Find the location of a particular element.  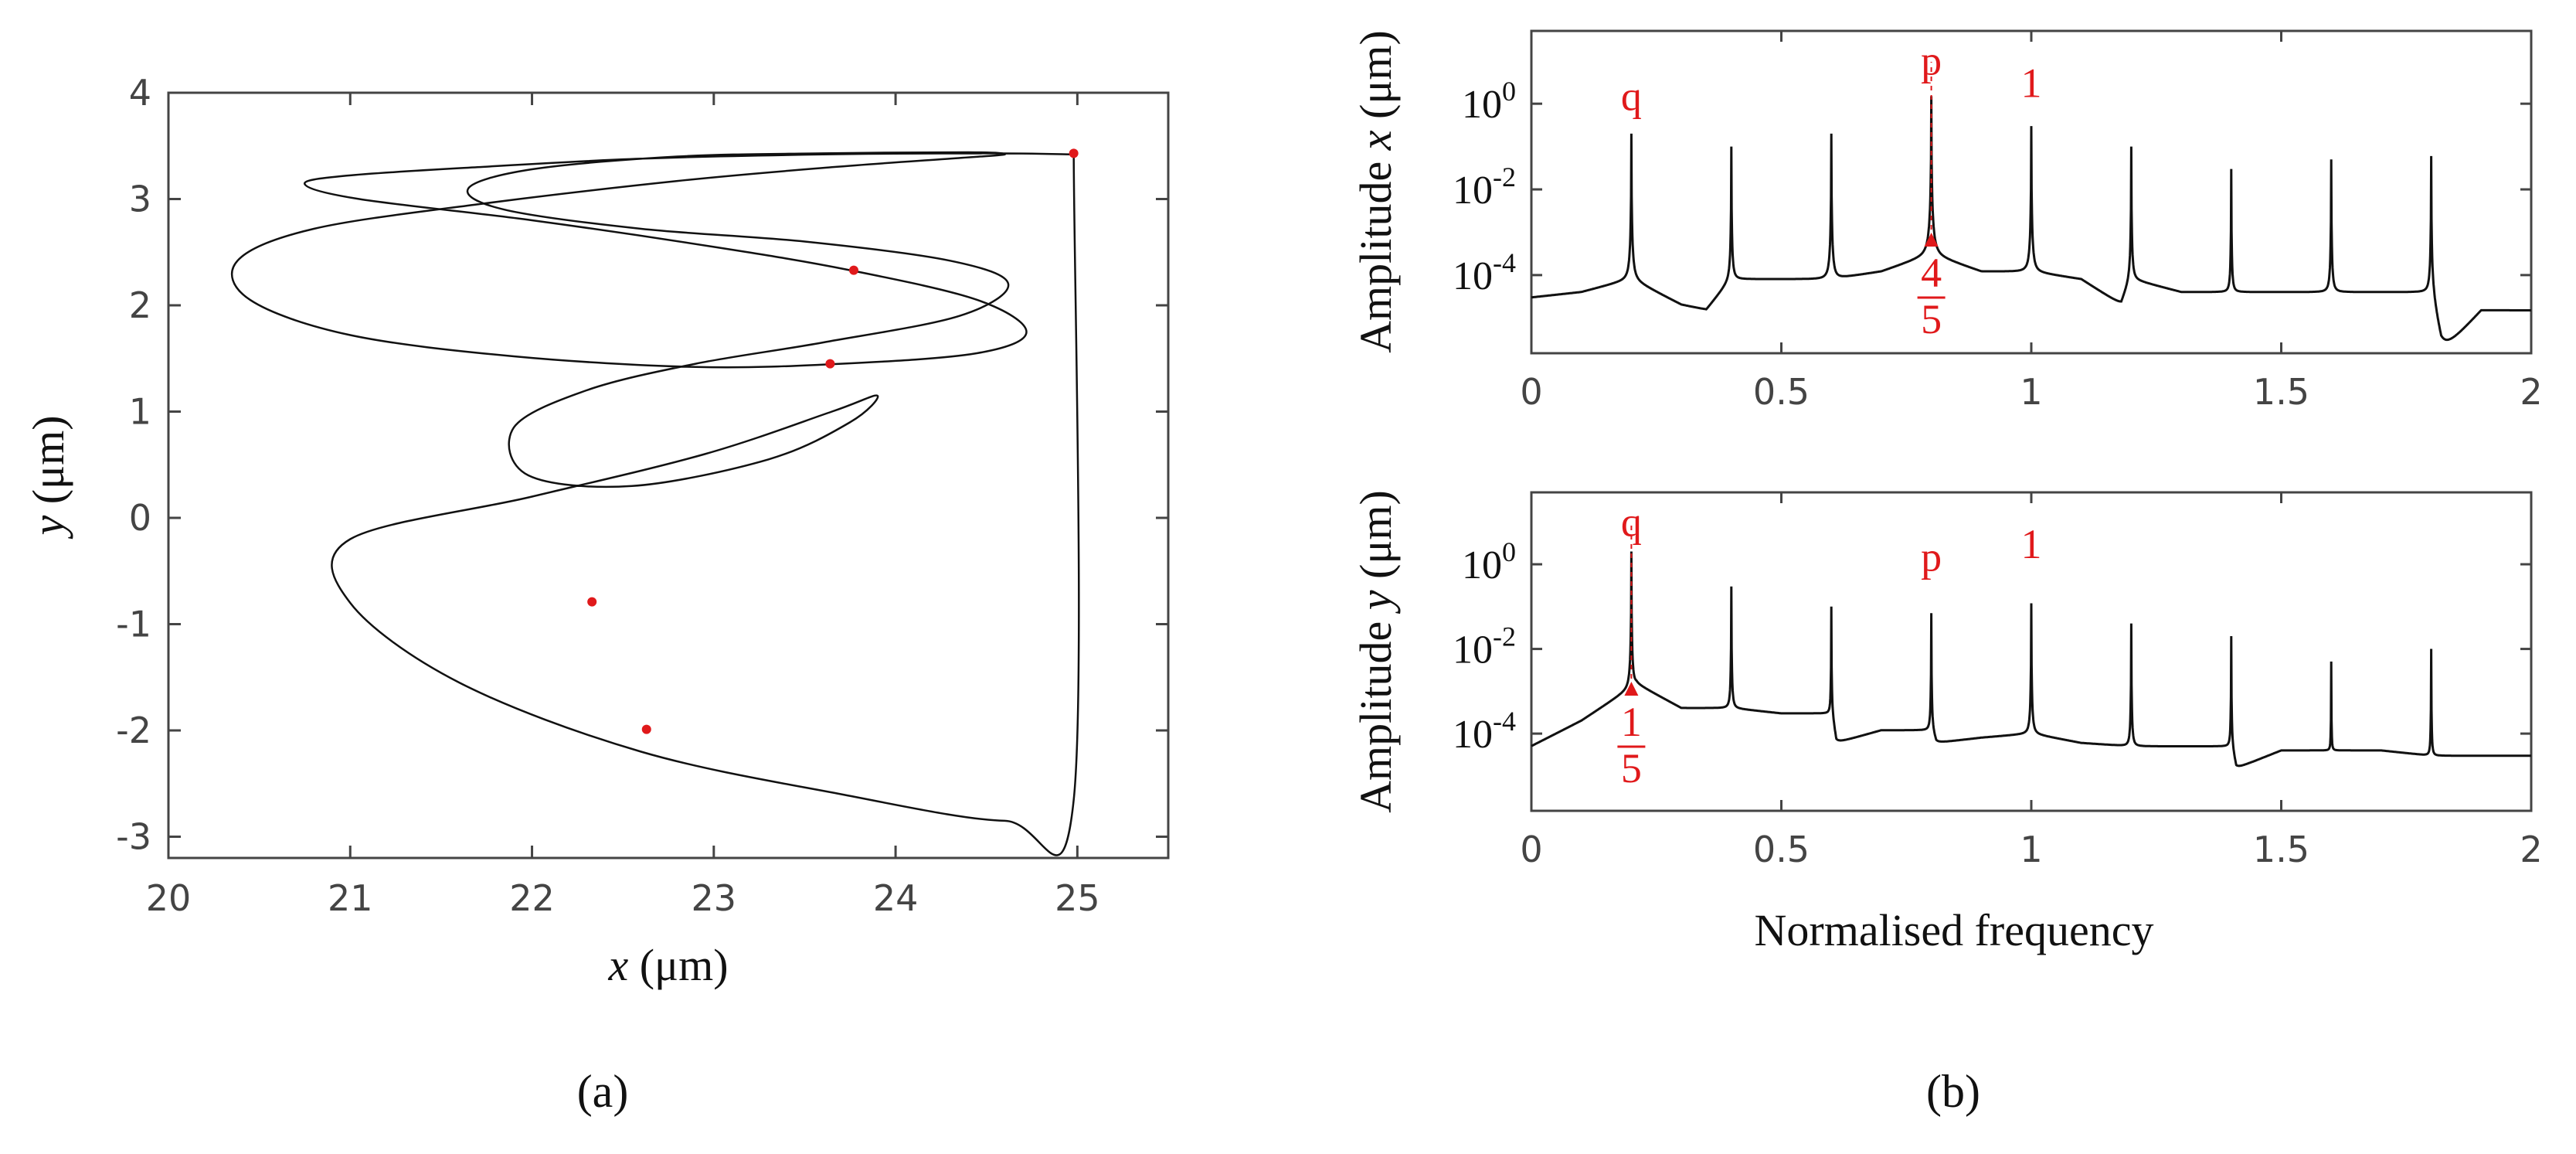

panel-b-bottom-ytick-label: 10⁰ is located at coordinates (1489, 561).